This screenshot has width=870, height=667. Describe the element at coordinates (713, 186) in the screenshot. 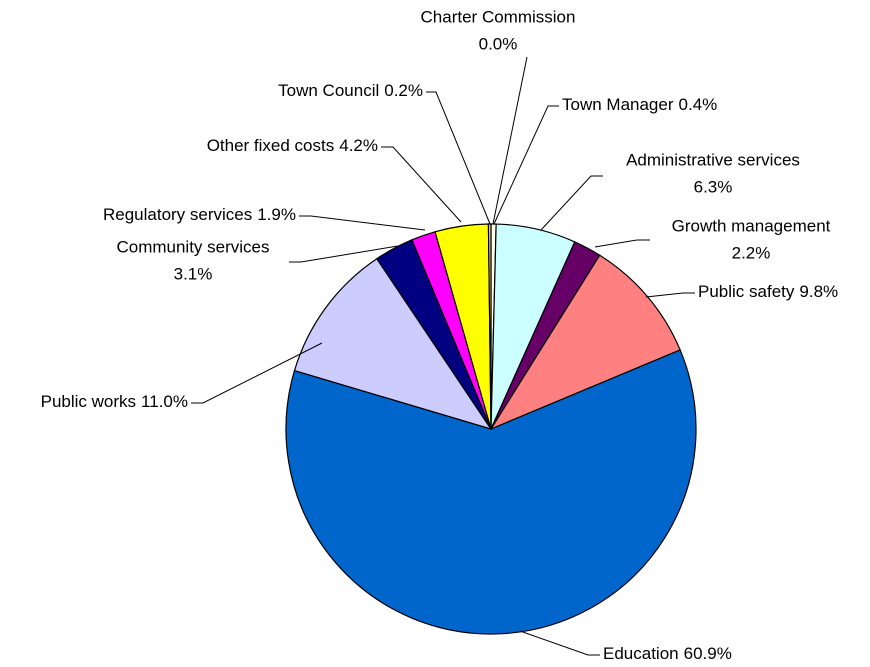

I see `slice-value-label: 6.3%` at that location.